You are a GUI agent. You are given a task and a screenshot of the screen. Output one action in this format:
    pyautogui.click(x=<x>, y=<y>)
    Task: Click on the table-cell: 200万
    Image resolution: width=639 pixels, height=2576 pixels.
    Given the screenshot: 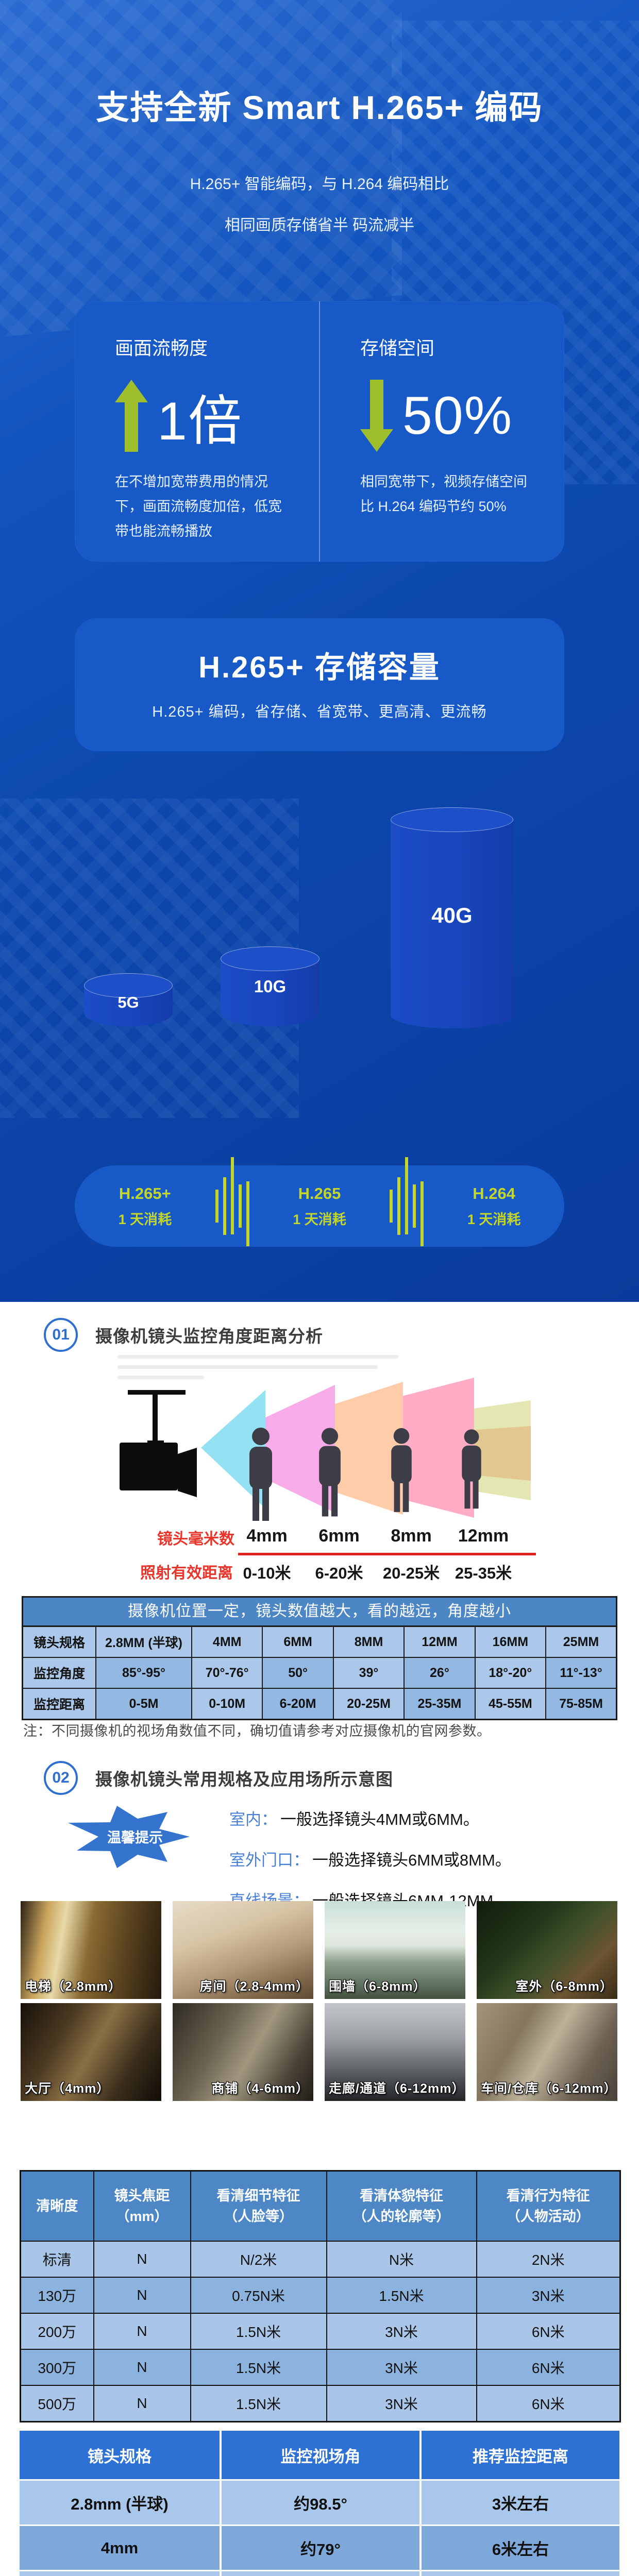 What is the action you would take?
    pyautogui.click(x=57, y=2331)
    